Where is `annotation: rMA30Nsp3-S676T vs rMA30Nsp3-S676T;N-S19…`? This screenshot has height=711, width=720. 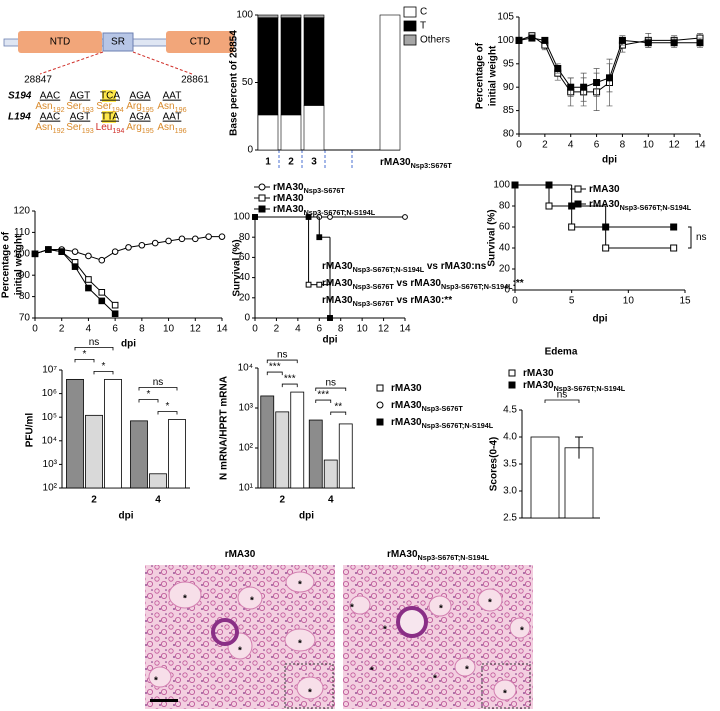
annotation: rMA30Nsp3-S676T vs rMA30Nsp3-S676T;N-S19… is located at coordinates (423, 285).